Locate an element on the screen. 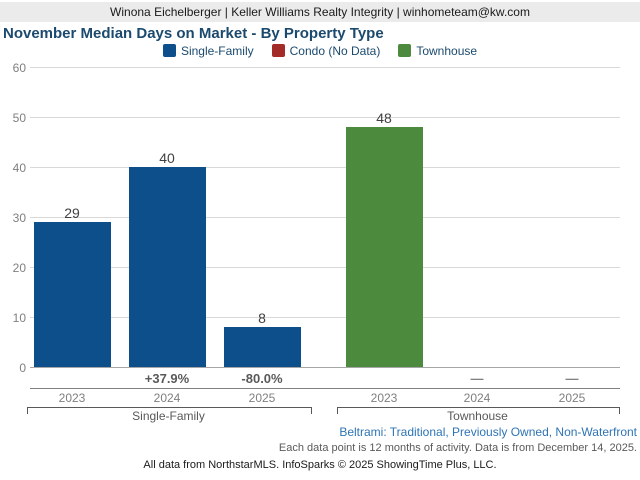 The image size is (640, 480). change-label: +37.9% is located at coordinates (167, 378).